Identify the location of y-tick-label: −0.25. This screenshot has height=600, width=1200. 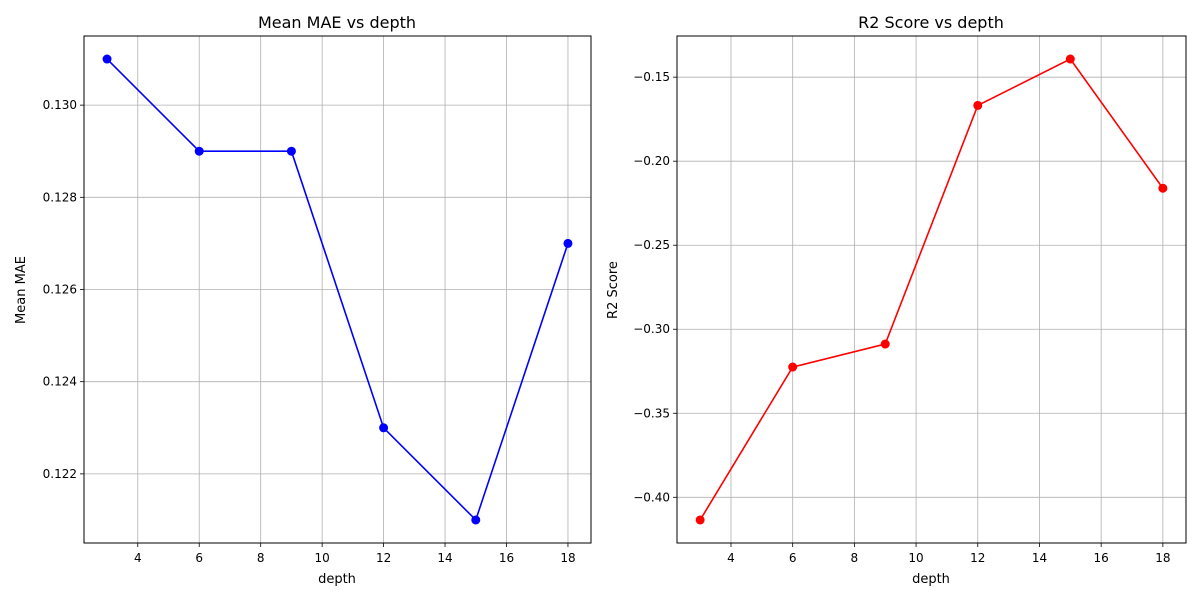
(651, 245).